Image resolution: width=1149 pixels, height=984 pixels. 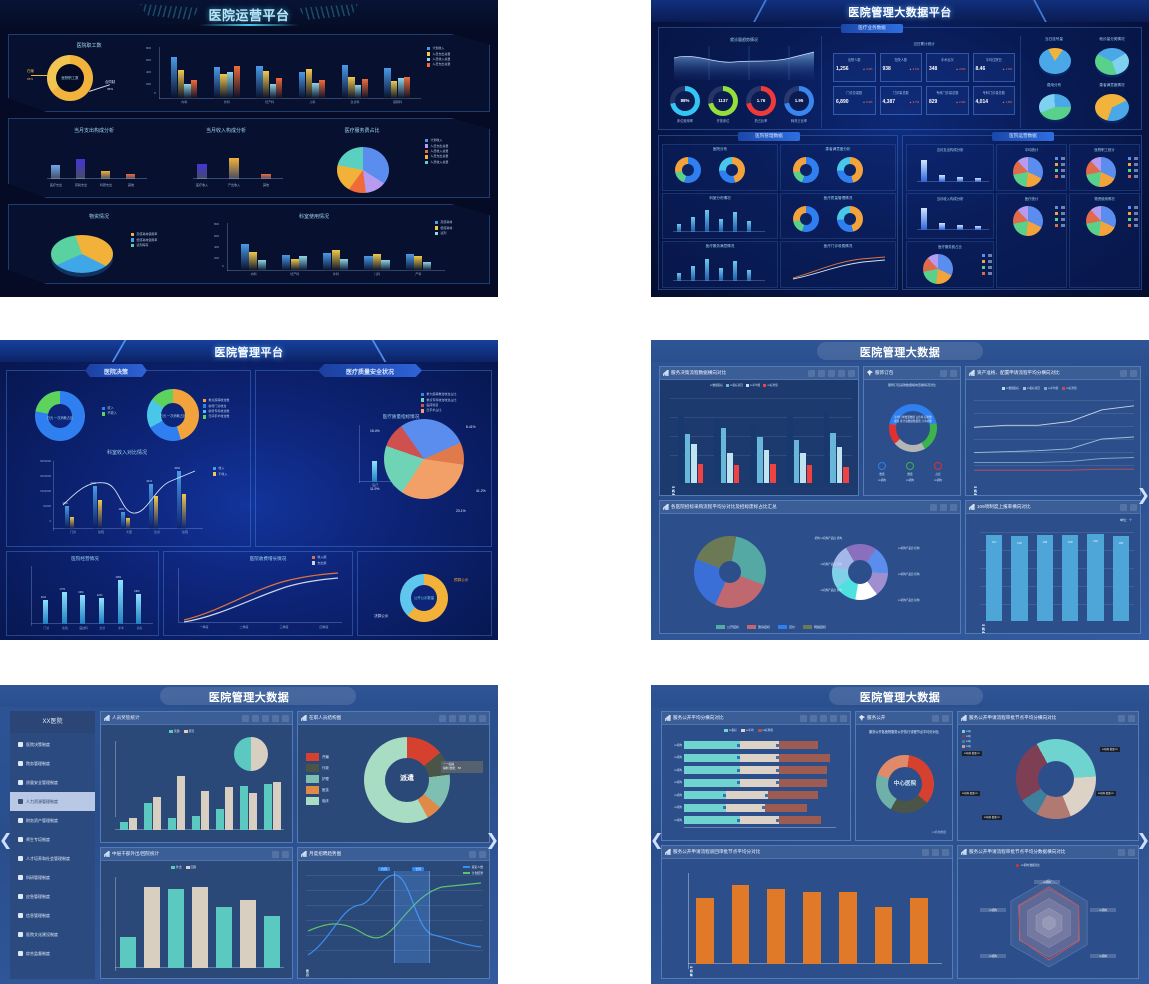 I want to click on sidebar-item: 院务管理制度, so click(x=52, y=763).